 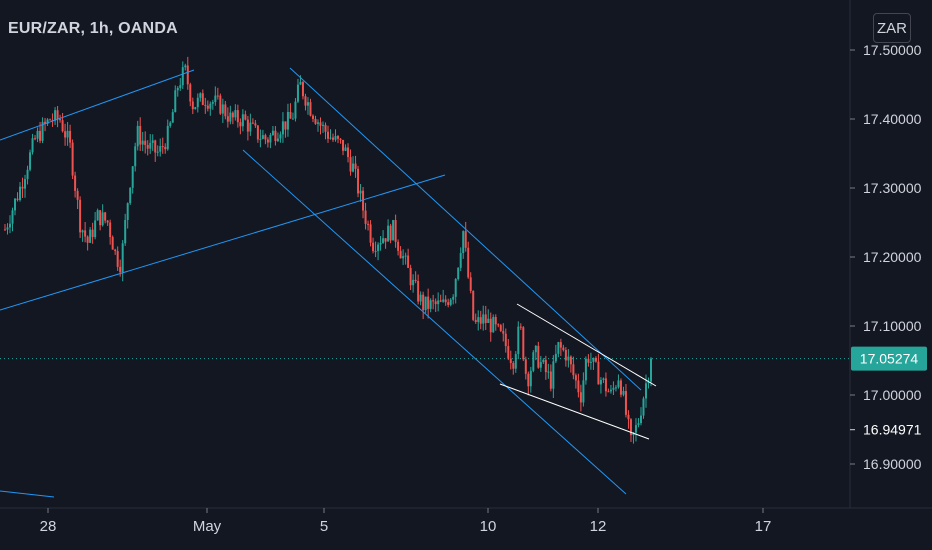 I want to click on ascending-channel-upper-line, so click(x=97, y=105).